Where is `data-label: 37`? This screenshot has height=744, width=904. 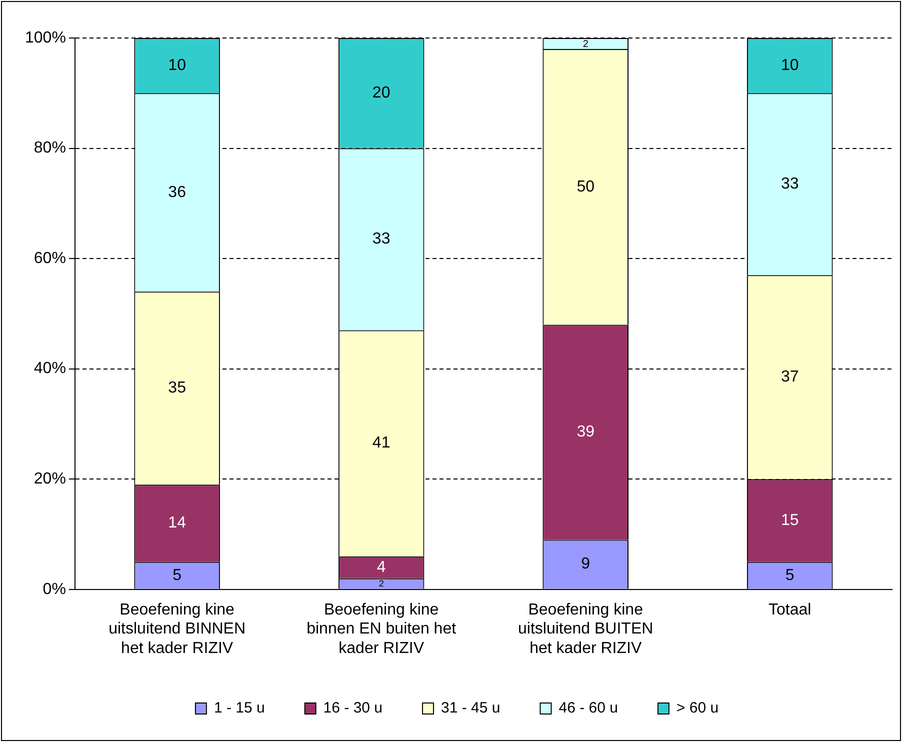
data-label: 37 is located at coordinates (789, 377).